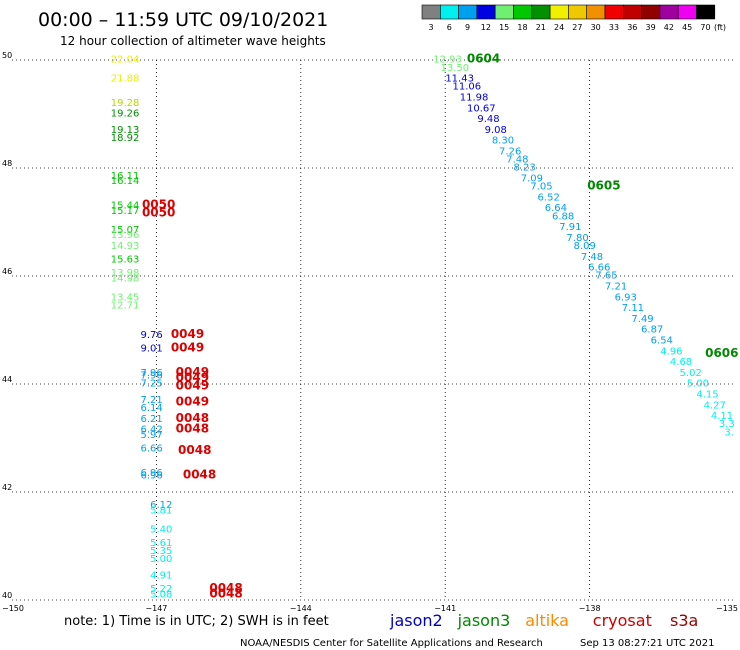  What do you see at coordinates (7, 379) in the screenshot?
I see `lat-tick-label: 44` at bounding box center [7, 379].